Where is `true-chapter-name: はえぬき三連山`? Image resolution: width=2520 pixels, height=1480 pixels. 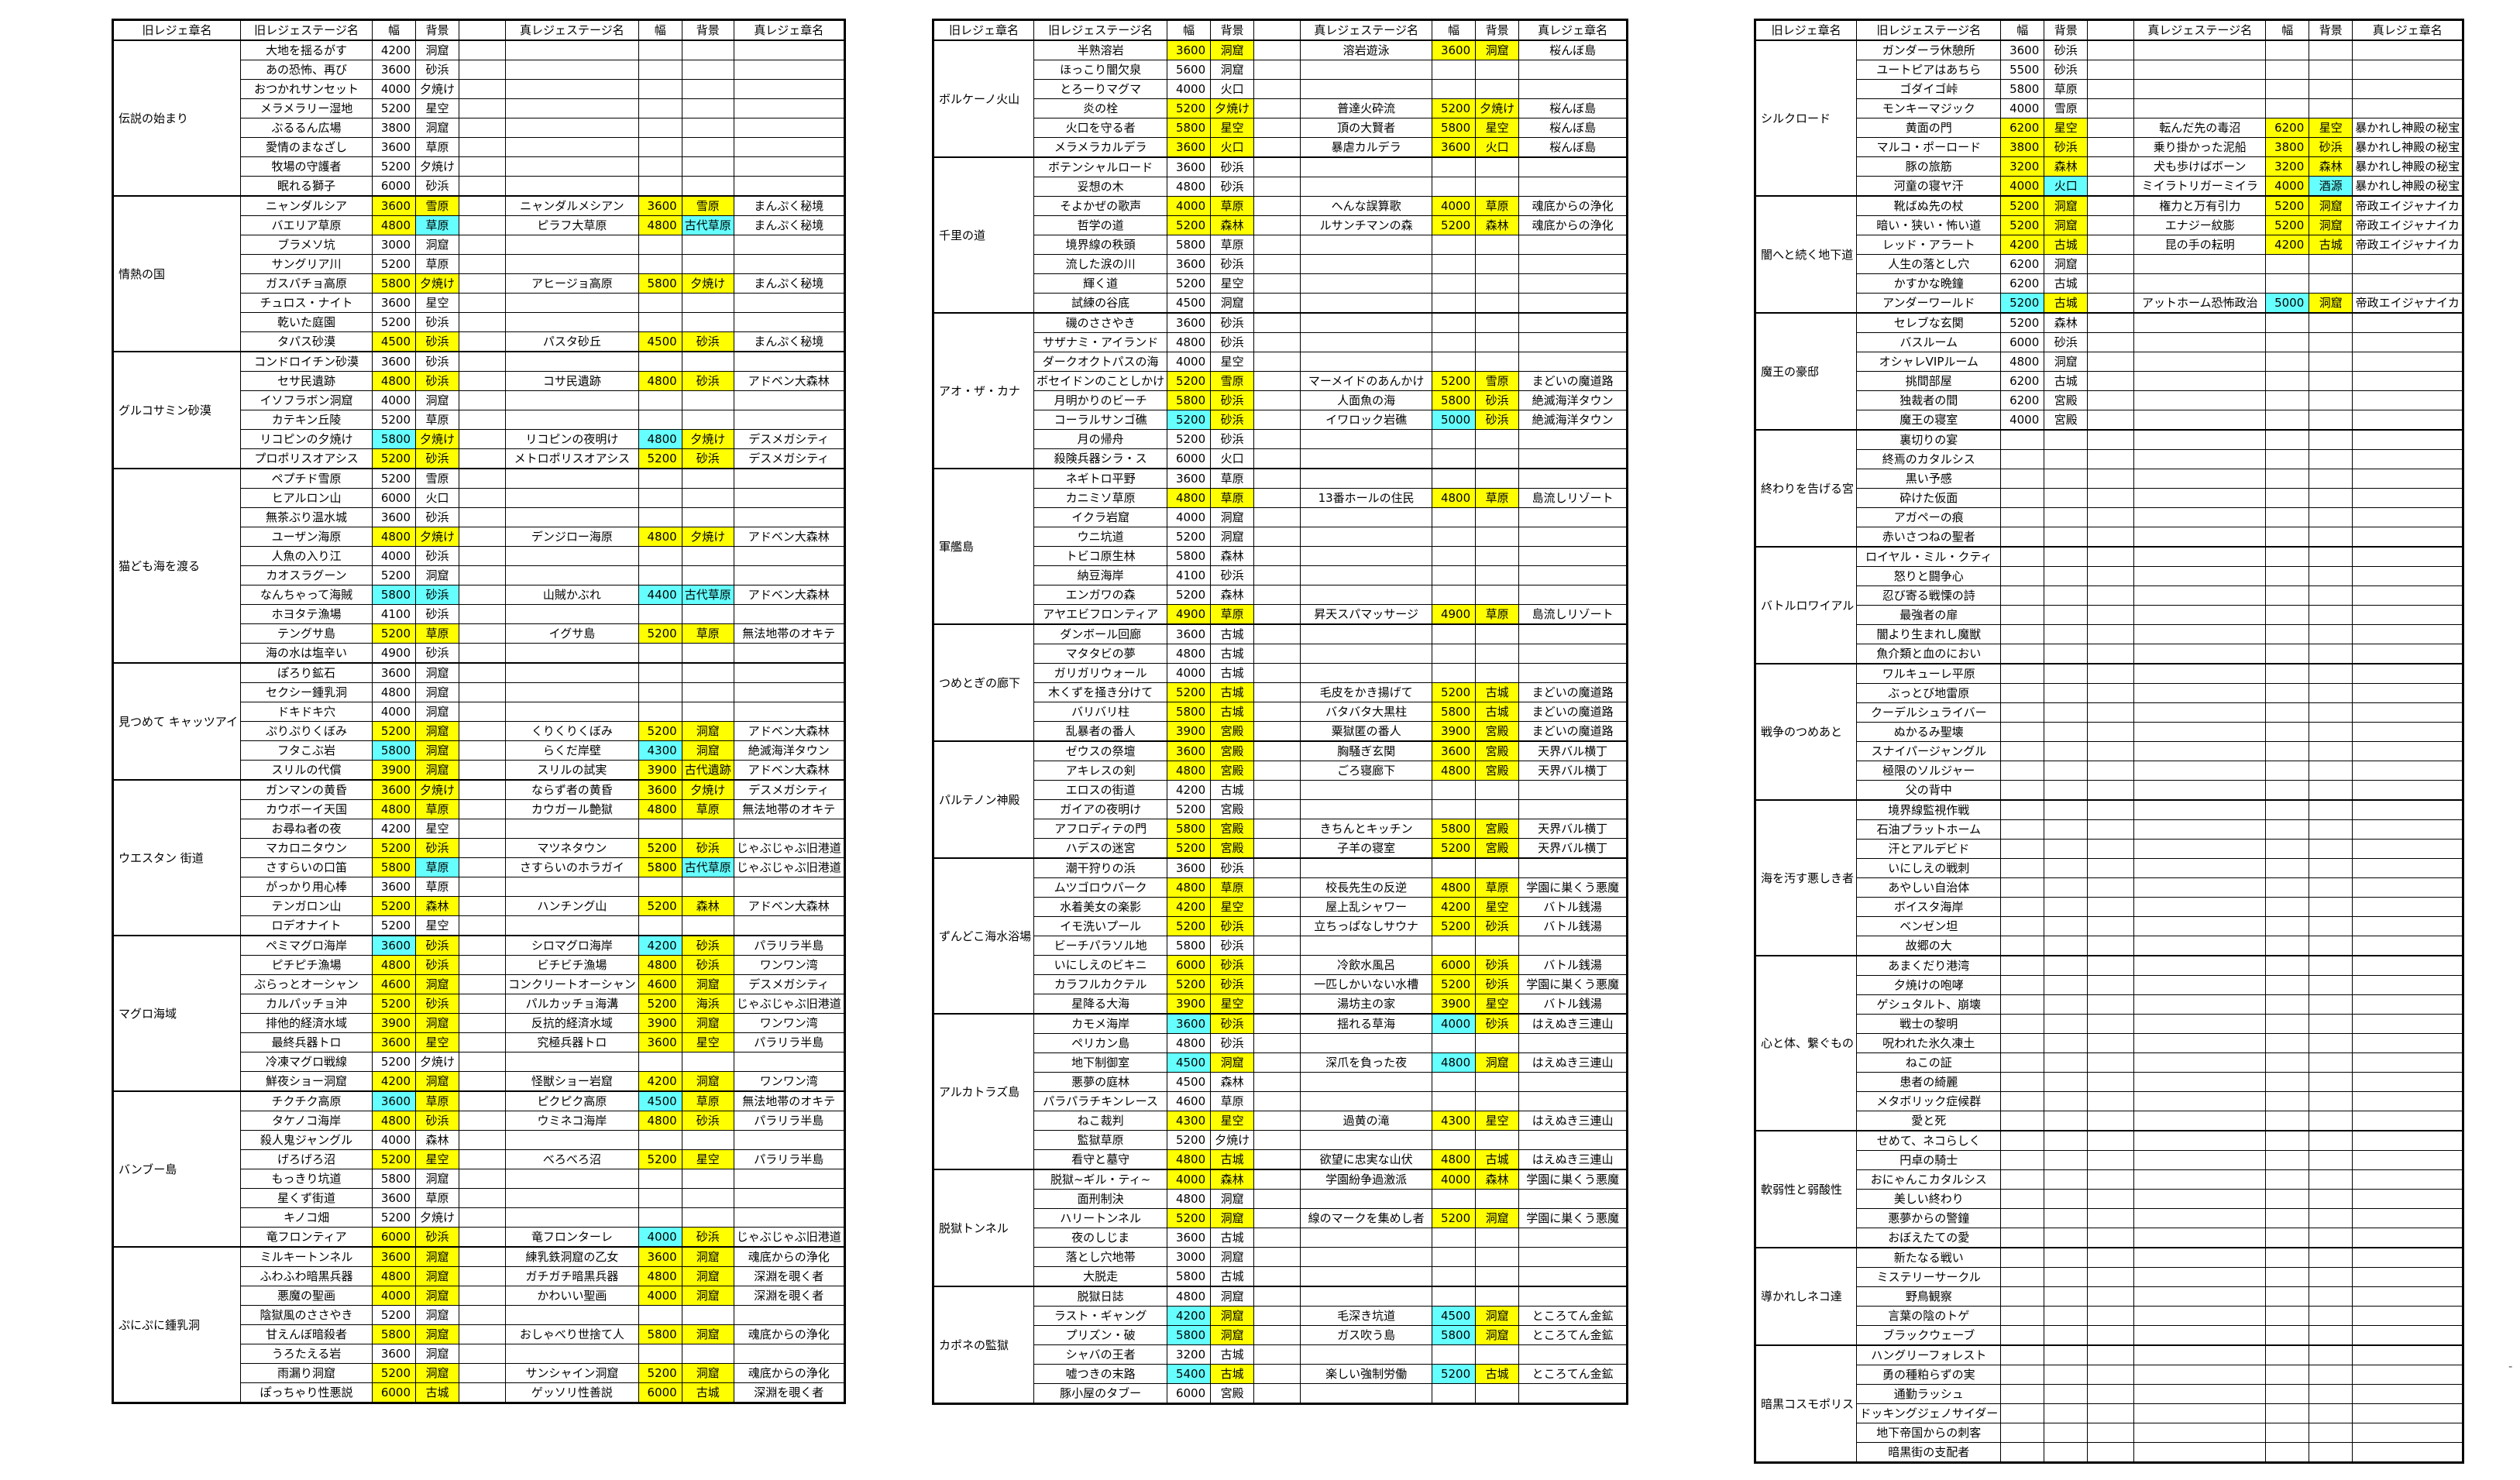
true-chapter-name: はえぬき三連山 is located at coordinates (1573, 1024).